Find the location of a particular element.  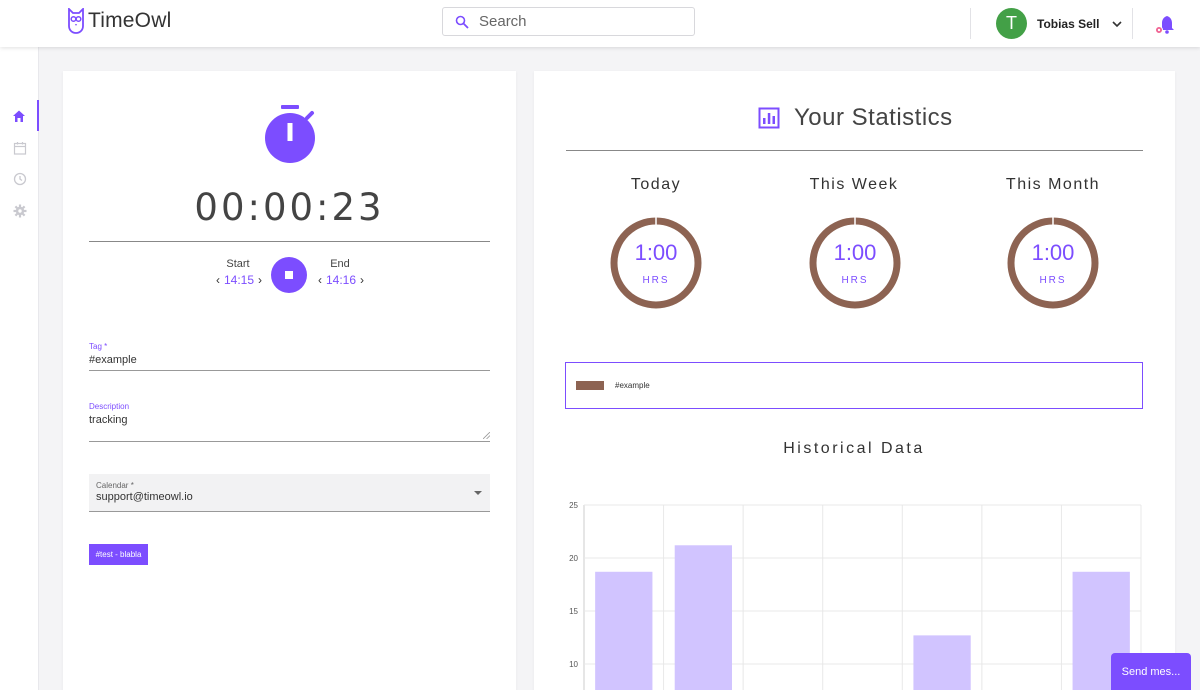

bar-chart-icon is located at coordinates (769, 118).